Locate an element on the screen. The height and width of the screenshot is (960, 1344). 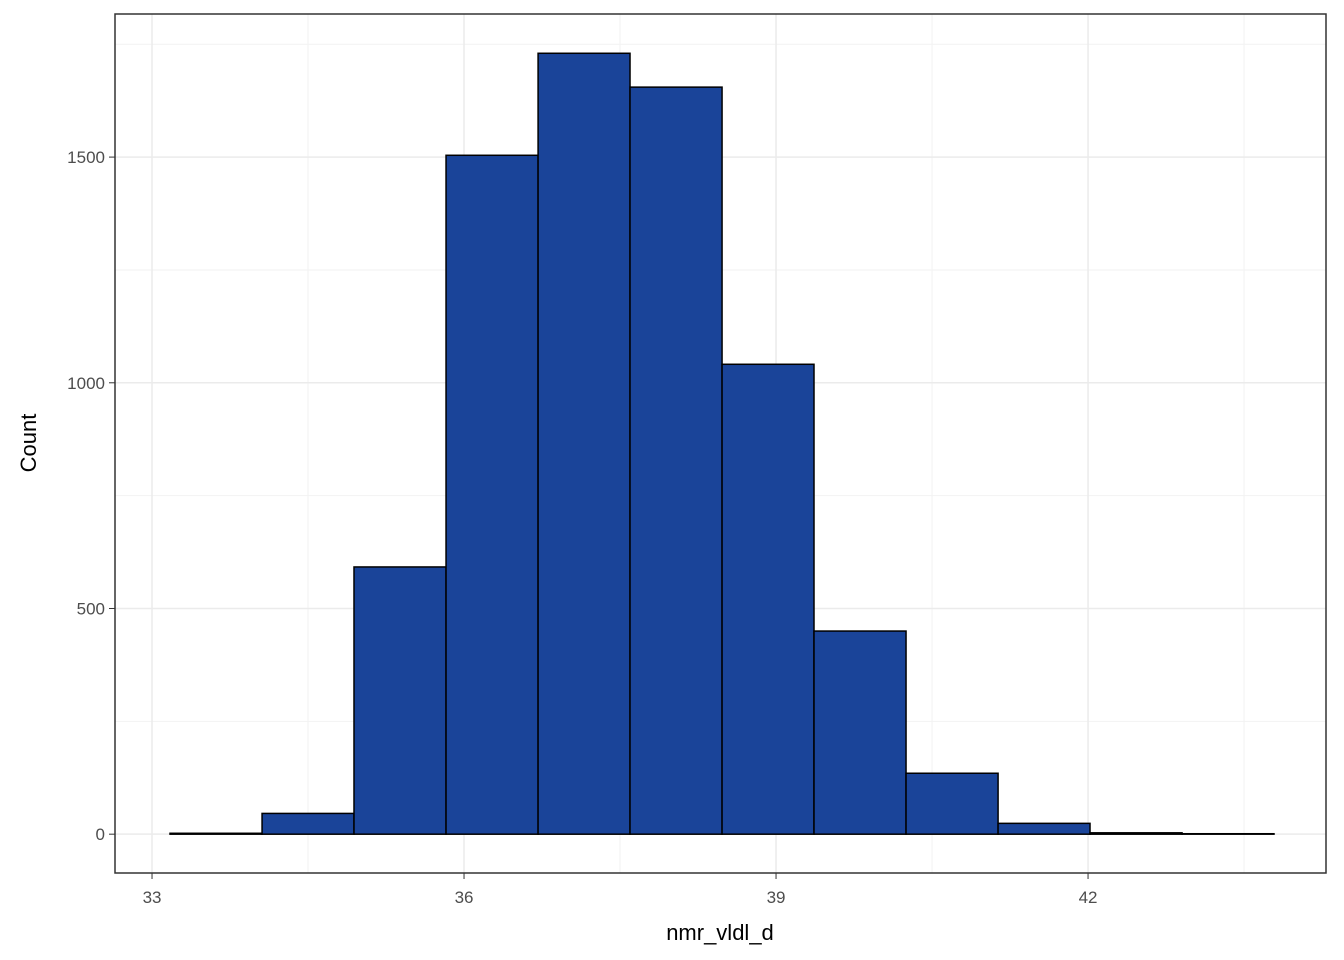
y-axis-title: Count is located at coordinates (28, 443).